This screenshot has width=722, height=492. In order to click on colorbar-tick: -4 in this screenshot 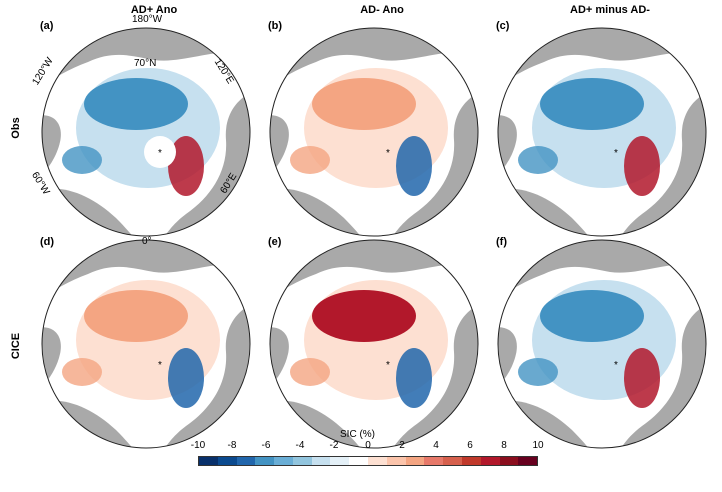, I will do `click(300, 445)`.